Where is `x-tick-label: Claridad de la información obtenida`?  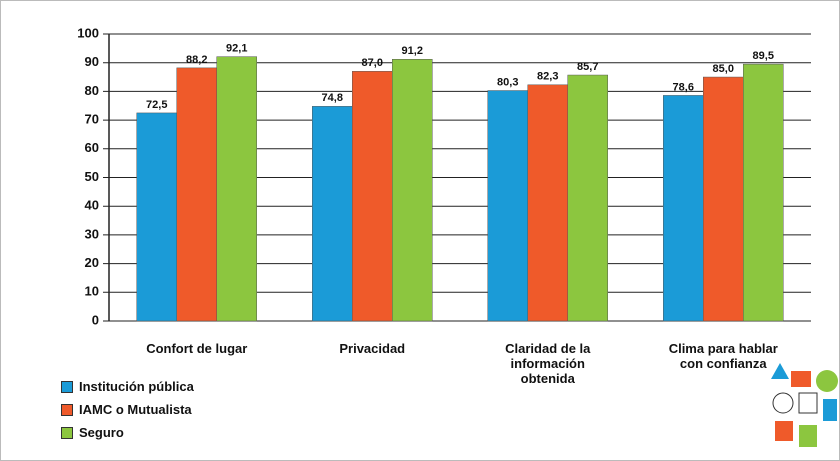 x-tick-label: Claridad de la información obtenida is located at coordinates (548, 363).